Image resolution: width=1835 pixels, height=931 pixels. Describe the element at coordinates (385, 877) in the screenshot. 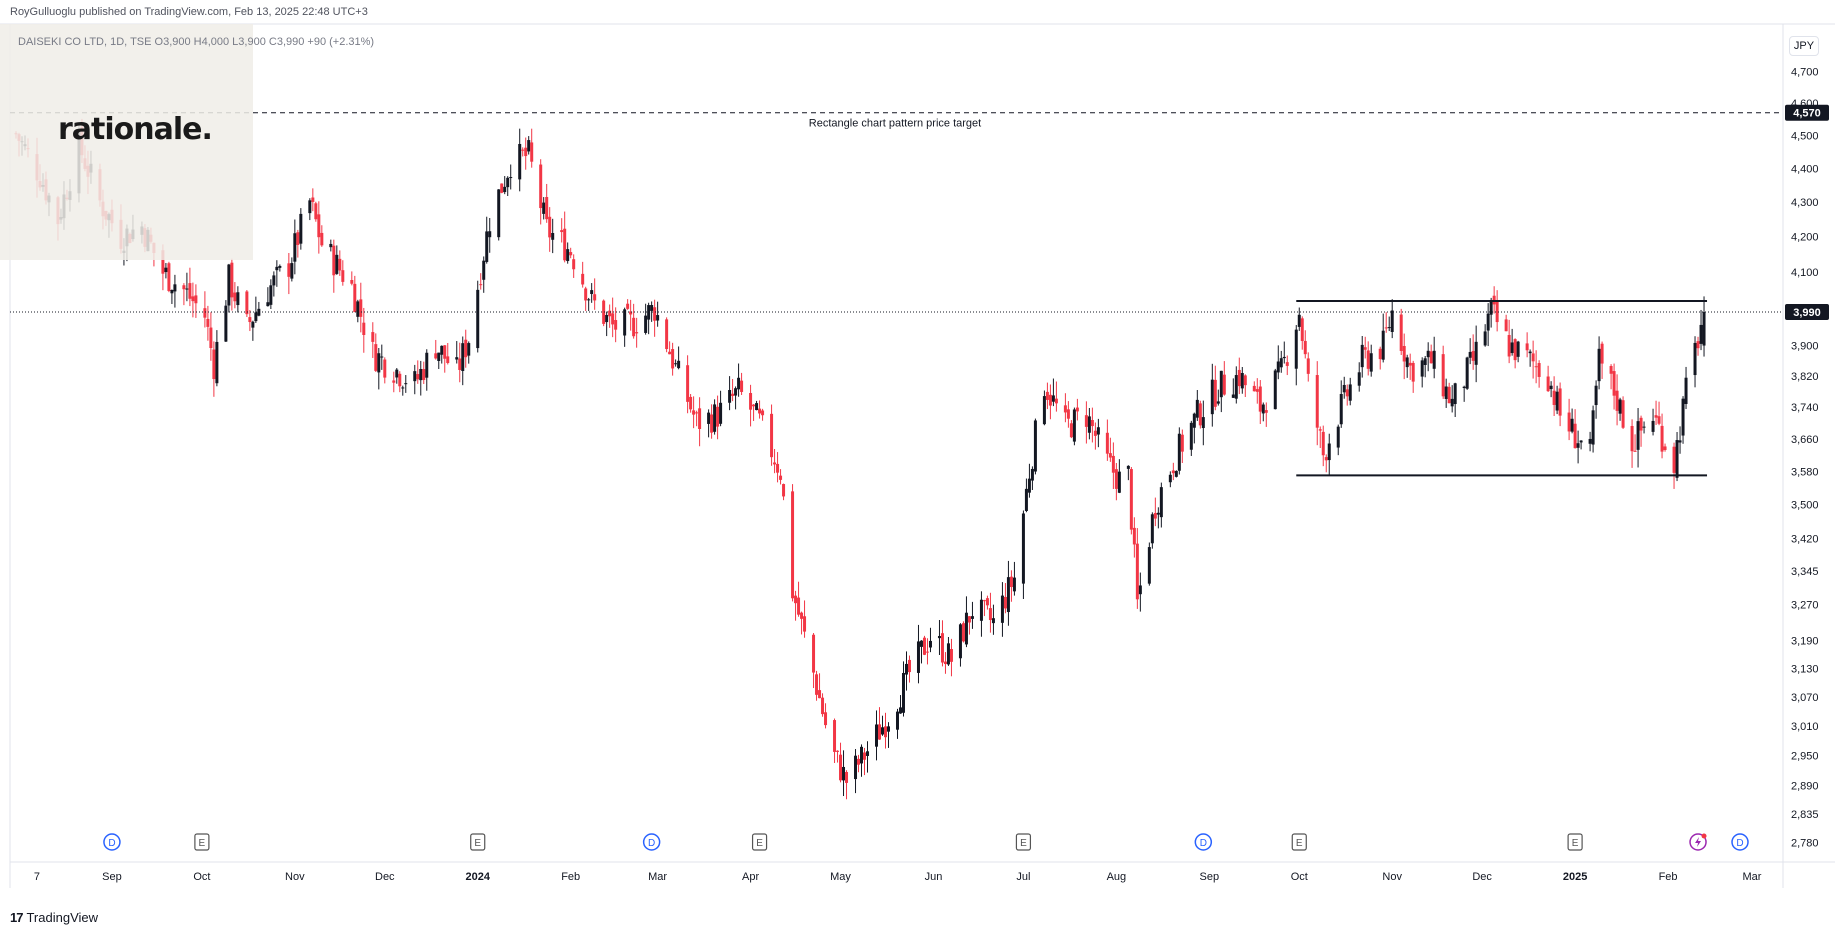

I see `time-tick-label: Dec` at that location.